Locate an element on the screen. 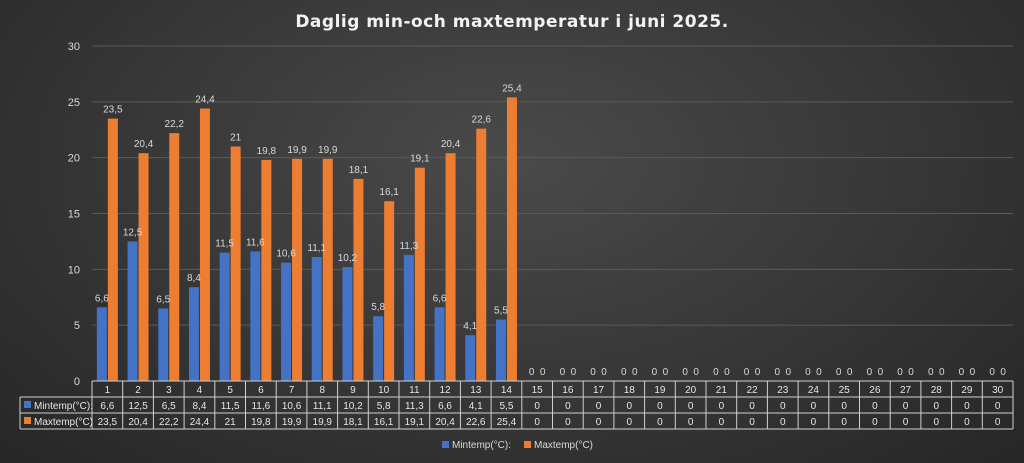 Image resolution: width=1024 pixels, height=463 pixels. x-category-label: 6 is located at coordinates (261, 390).